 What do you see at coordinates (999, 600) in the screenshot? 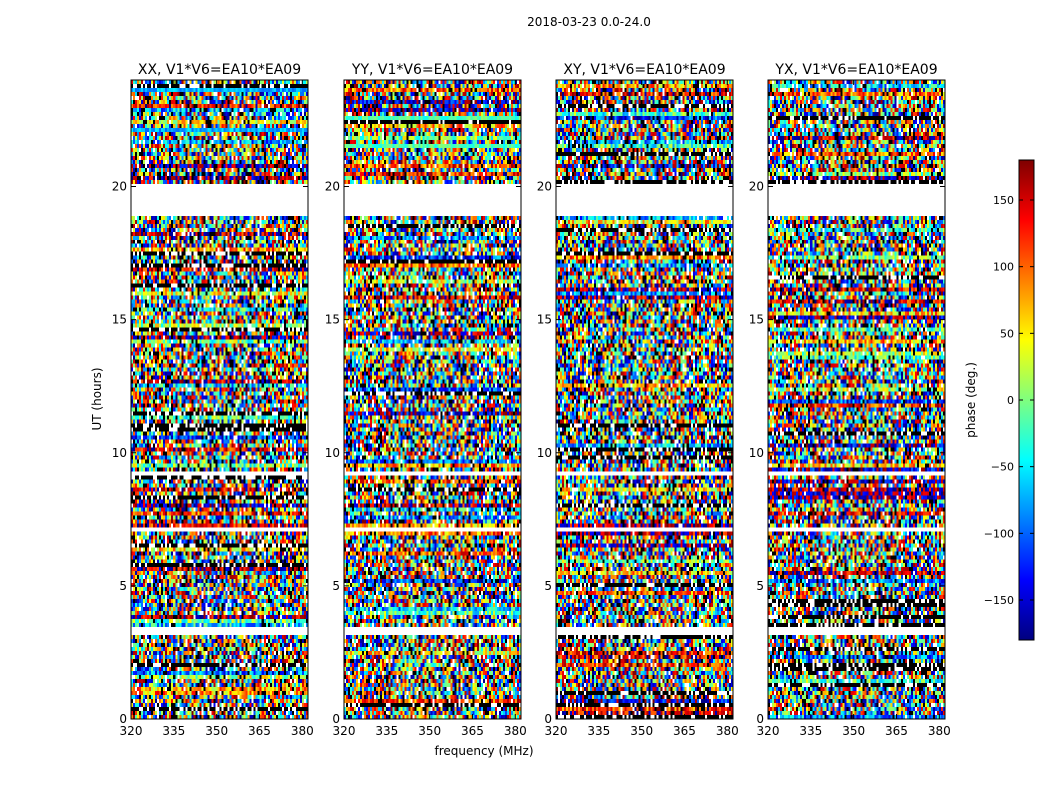
I see `colorbar-tick-label: −150` at bounding box center [999, 600].